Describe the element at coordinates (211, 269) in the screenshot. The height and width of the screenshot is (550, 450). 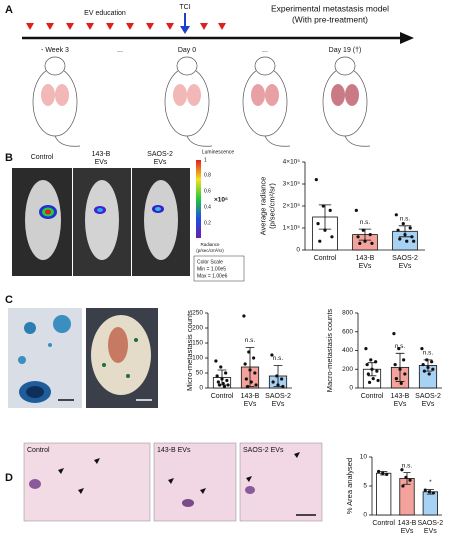
I see `color-scale-text: Min = 1.00e5` at that location.